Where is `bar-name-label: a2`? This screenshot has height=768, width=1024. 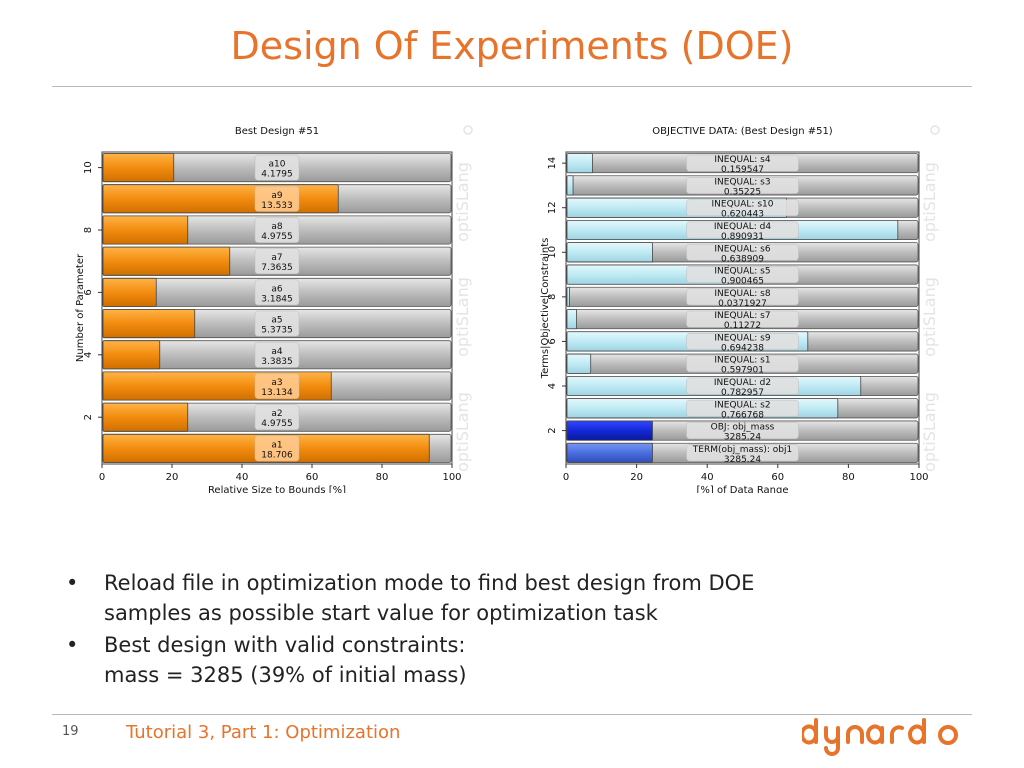 bar-name-label: a2 is located at coordinates (276, 414).